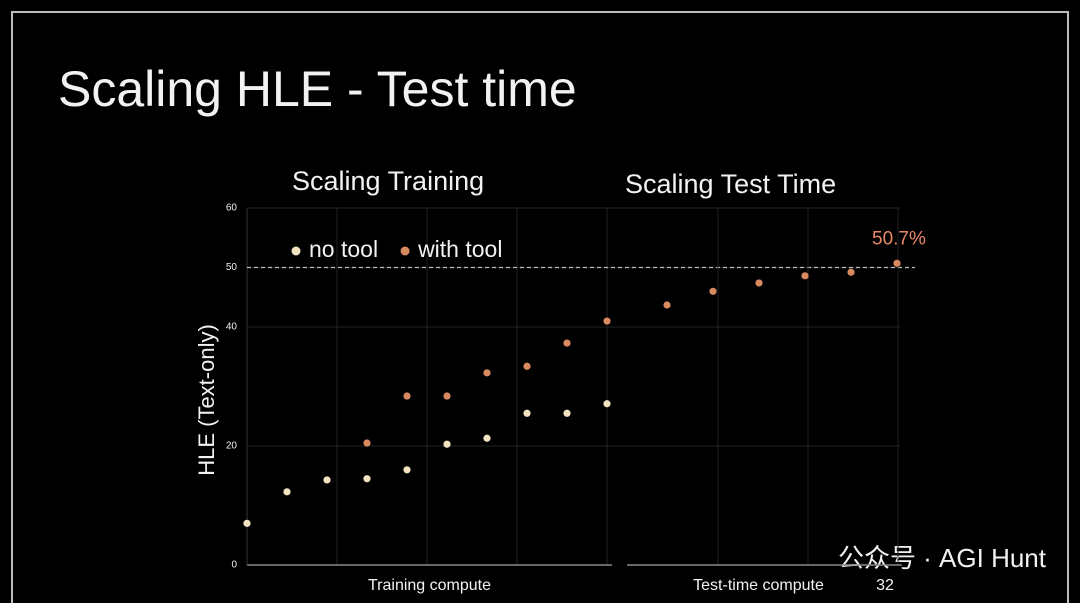 The width and height of the screenshot is (1080, 603). What do you see at coordinates (232, 446) in the screenshot?
I see `y-tick-label: 20` at bounding box center [232, 446].